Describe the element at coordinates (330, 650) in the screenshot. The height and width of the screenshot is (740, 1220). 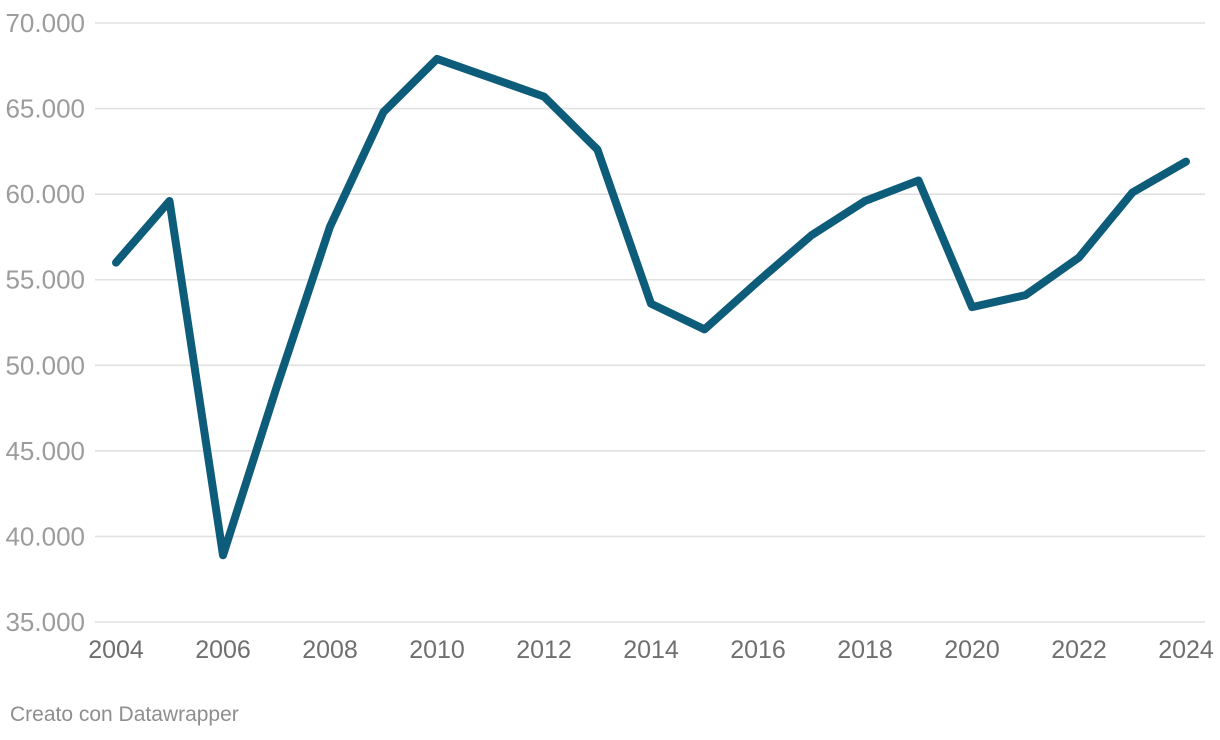
I see `x-tick-label: 2008` at that location.